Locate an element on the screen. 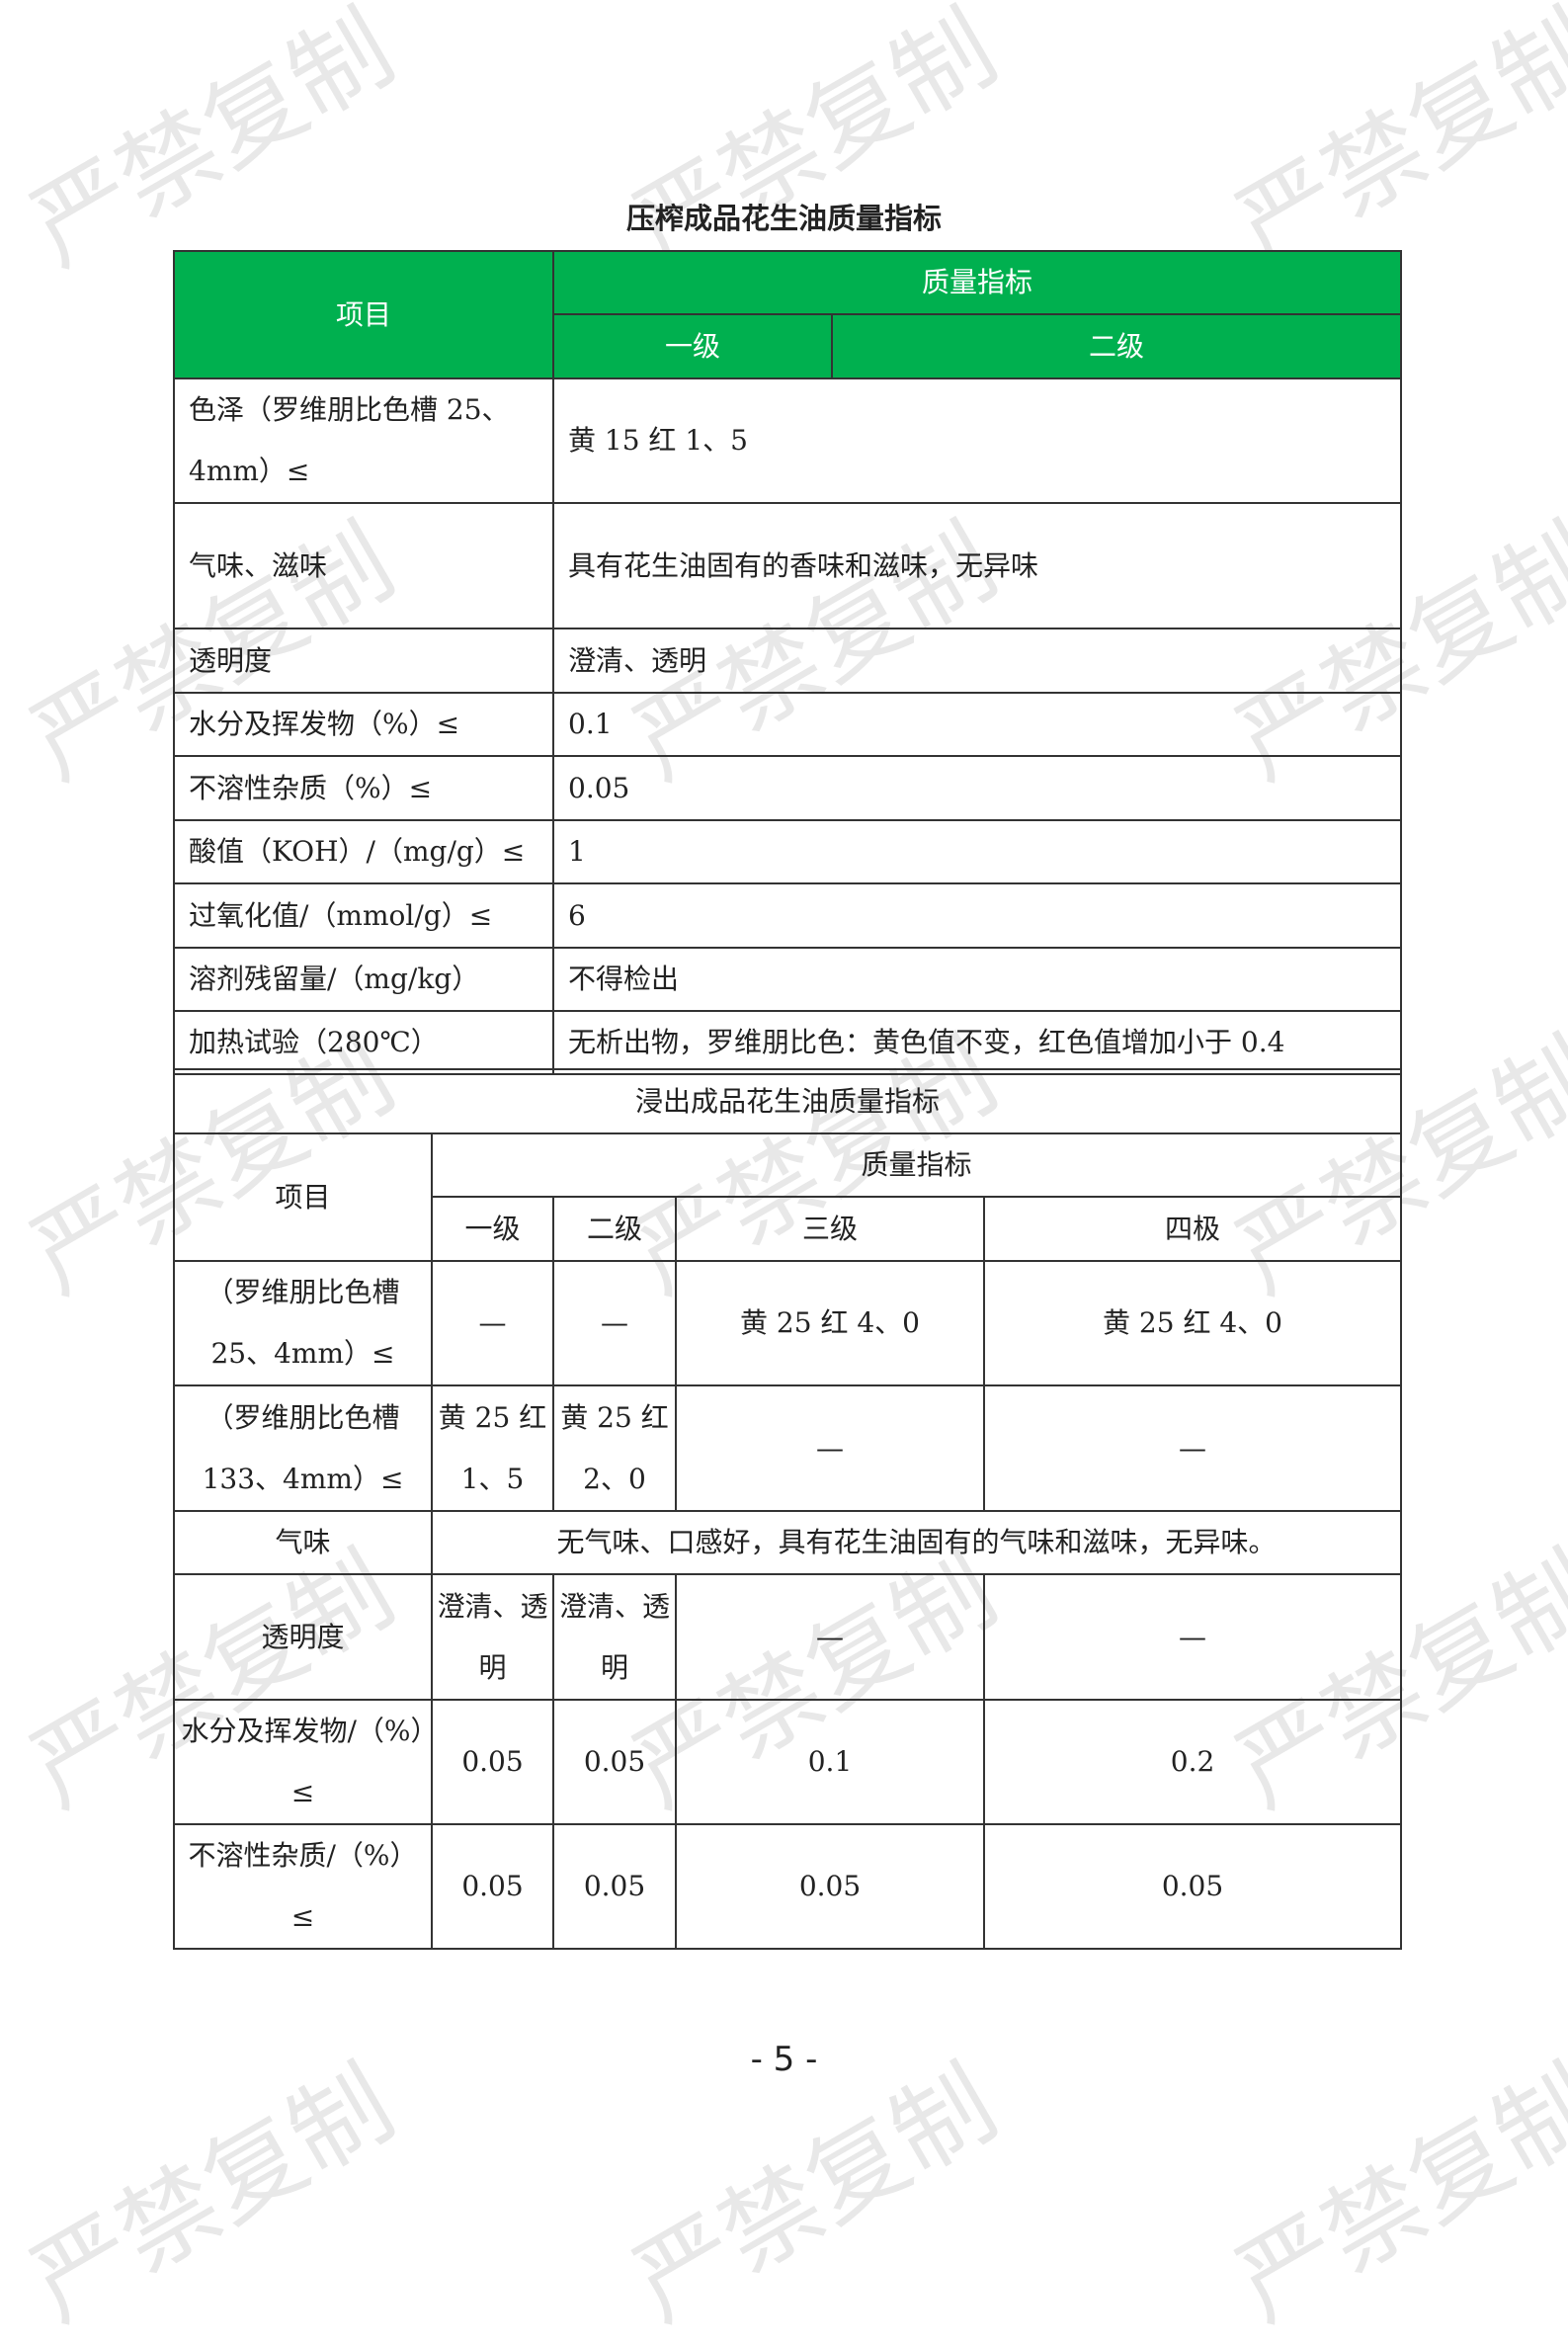 This screenshot has width=1568, height=2347. table-row: 气味、滋味 具有花生油固有的香味和滋味，无异味 is located at coordinates (788, 565).